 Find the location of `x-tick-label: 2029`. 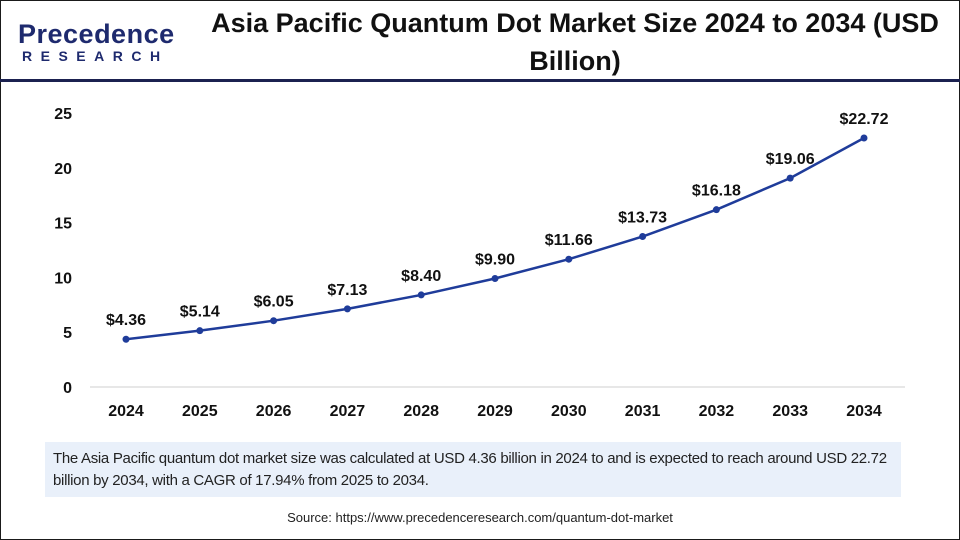

x-tick-label: 2029 is located at coordinates (495, 411).